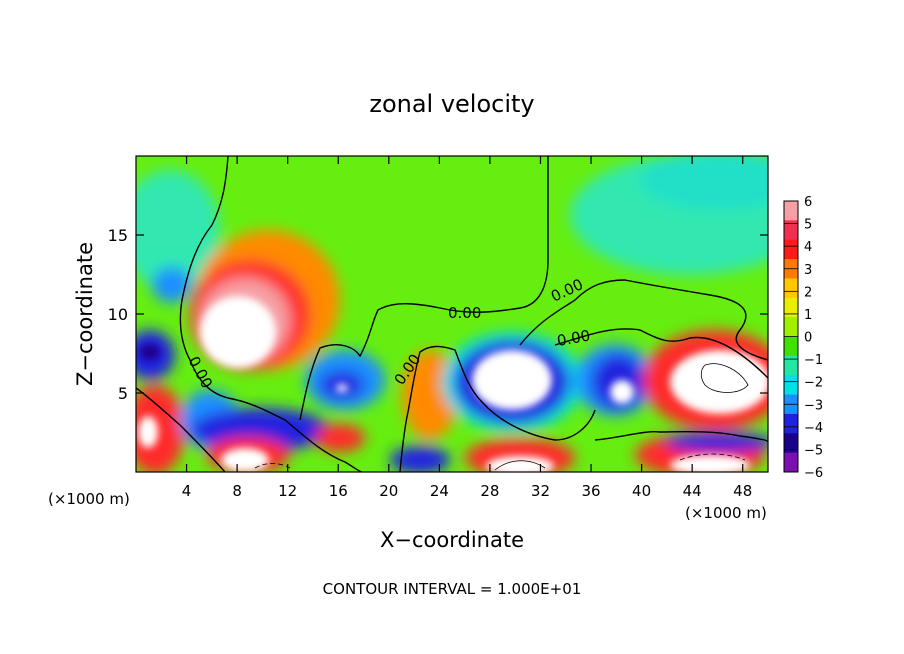 The width and height of the screenshot is (904, 654). I want to click on contour-line-left-vertical, so click(271, 314).